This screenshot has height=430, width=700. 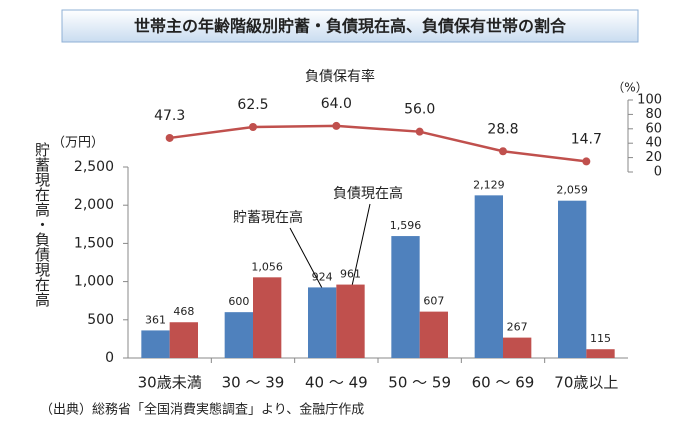 What do you see at coordinates (267, 266) in the screenshot?
I see `bar-value-label: 1,056` at bounding box center [267, 266].